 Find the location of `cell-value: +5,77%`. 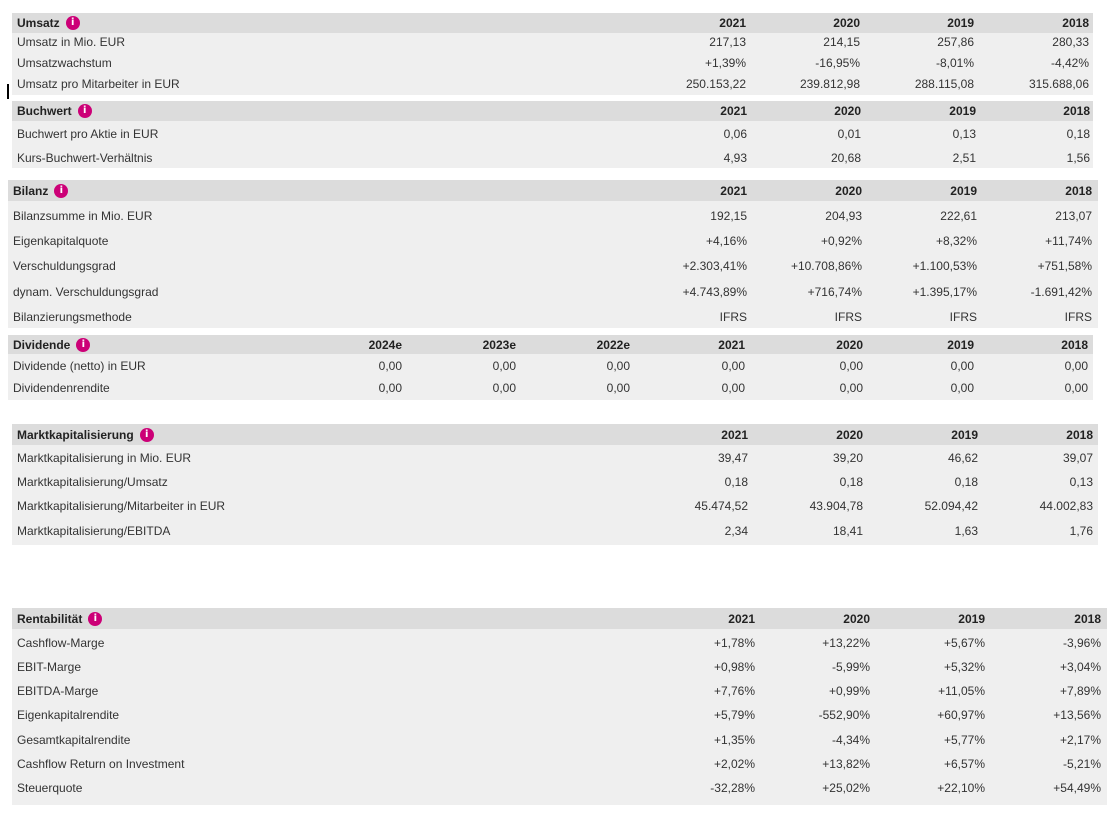

cell-value: +5,77% is located at coordinates (964, 740).